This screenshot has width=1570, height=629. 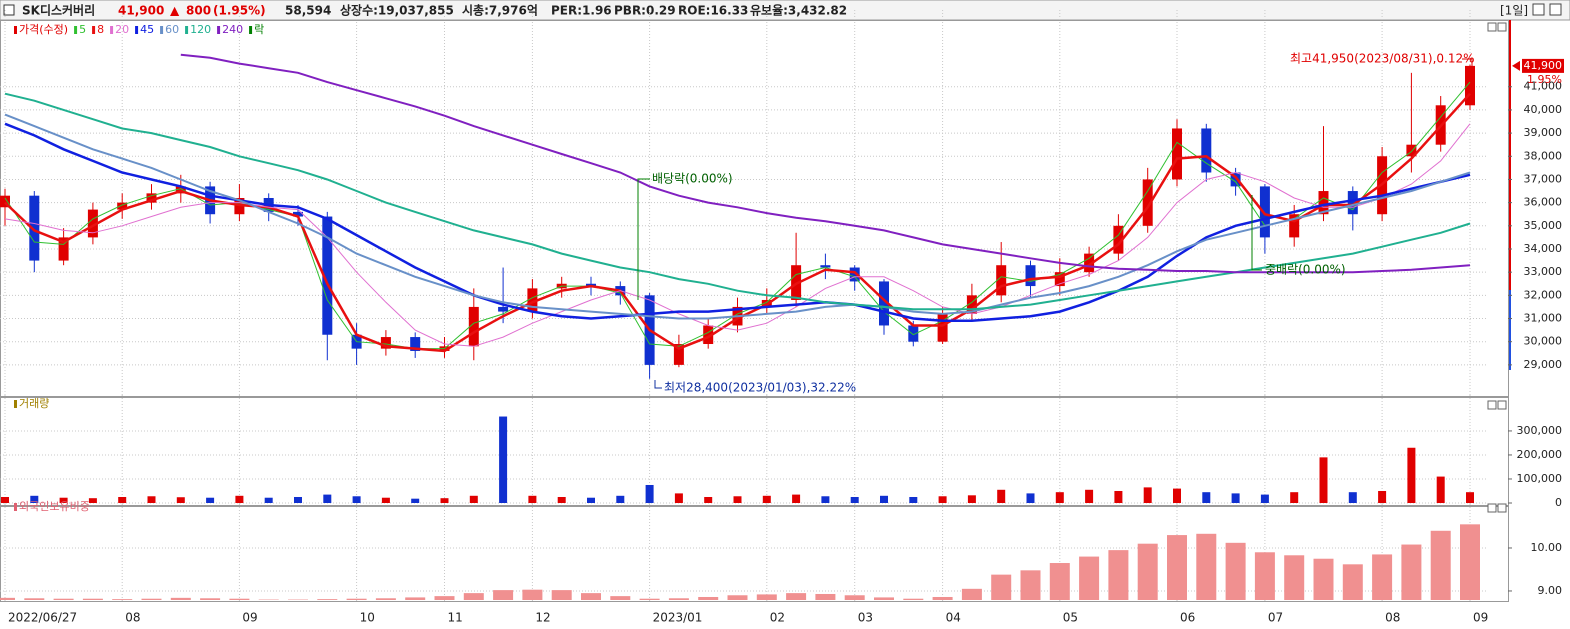 I want to click on high-arrow, so click(x=1467, y=62).